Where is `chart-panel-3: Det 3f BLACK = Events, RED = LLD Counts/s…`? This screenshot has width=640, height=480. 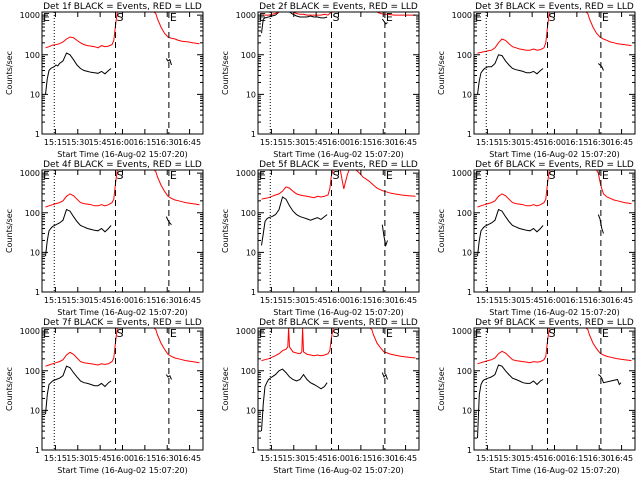
chart-panel-3: Det 3f BLACK = Events, RED = LLD Counts/s… is located at coordinates (536, 80).